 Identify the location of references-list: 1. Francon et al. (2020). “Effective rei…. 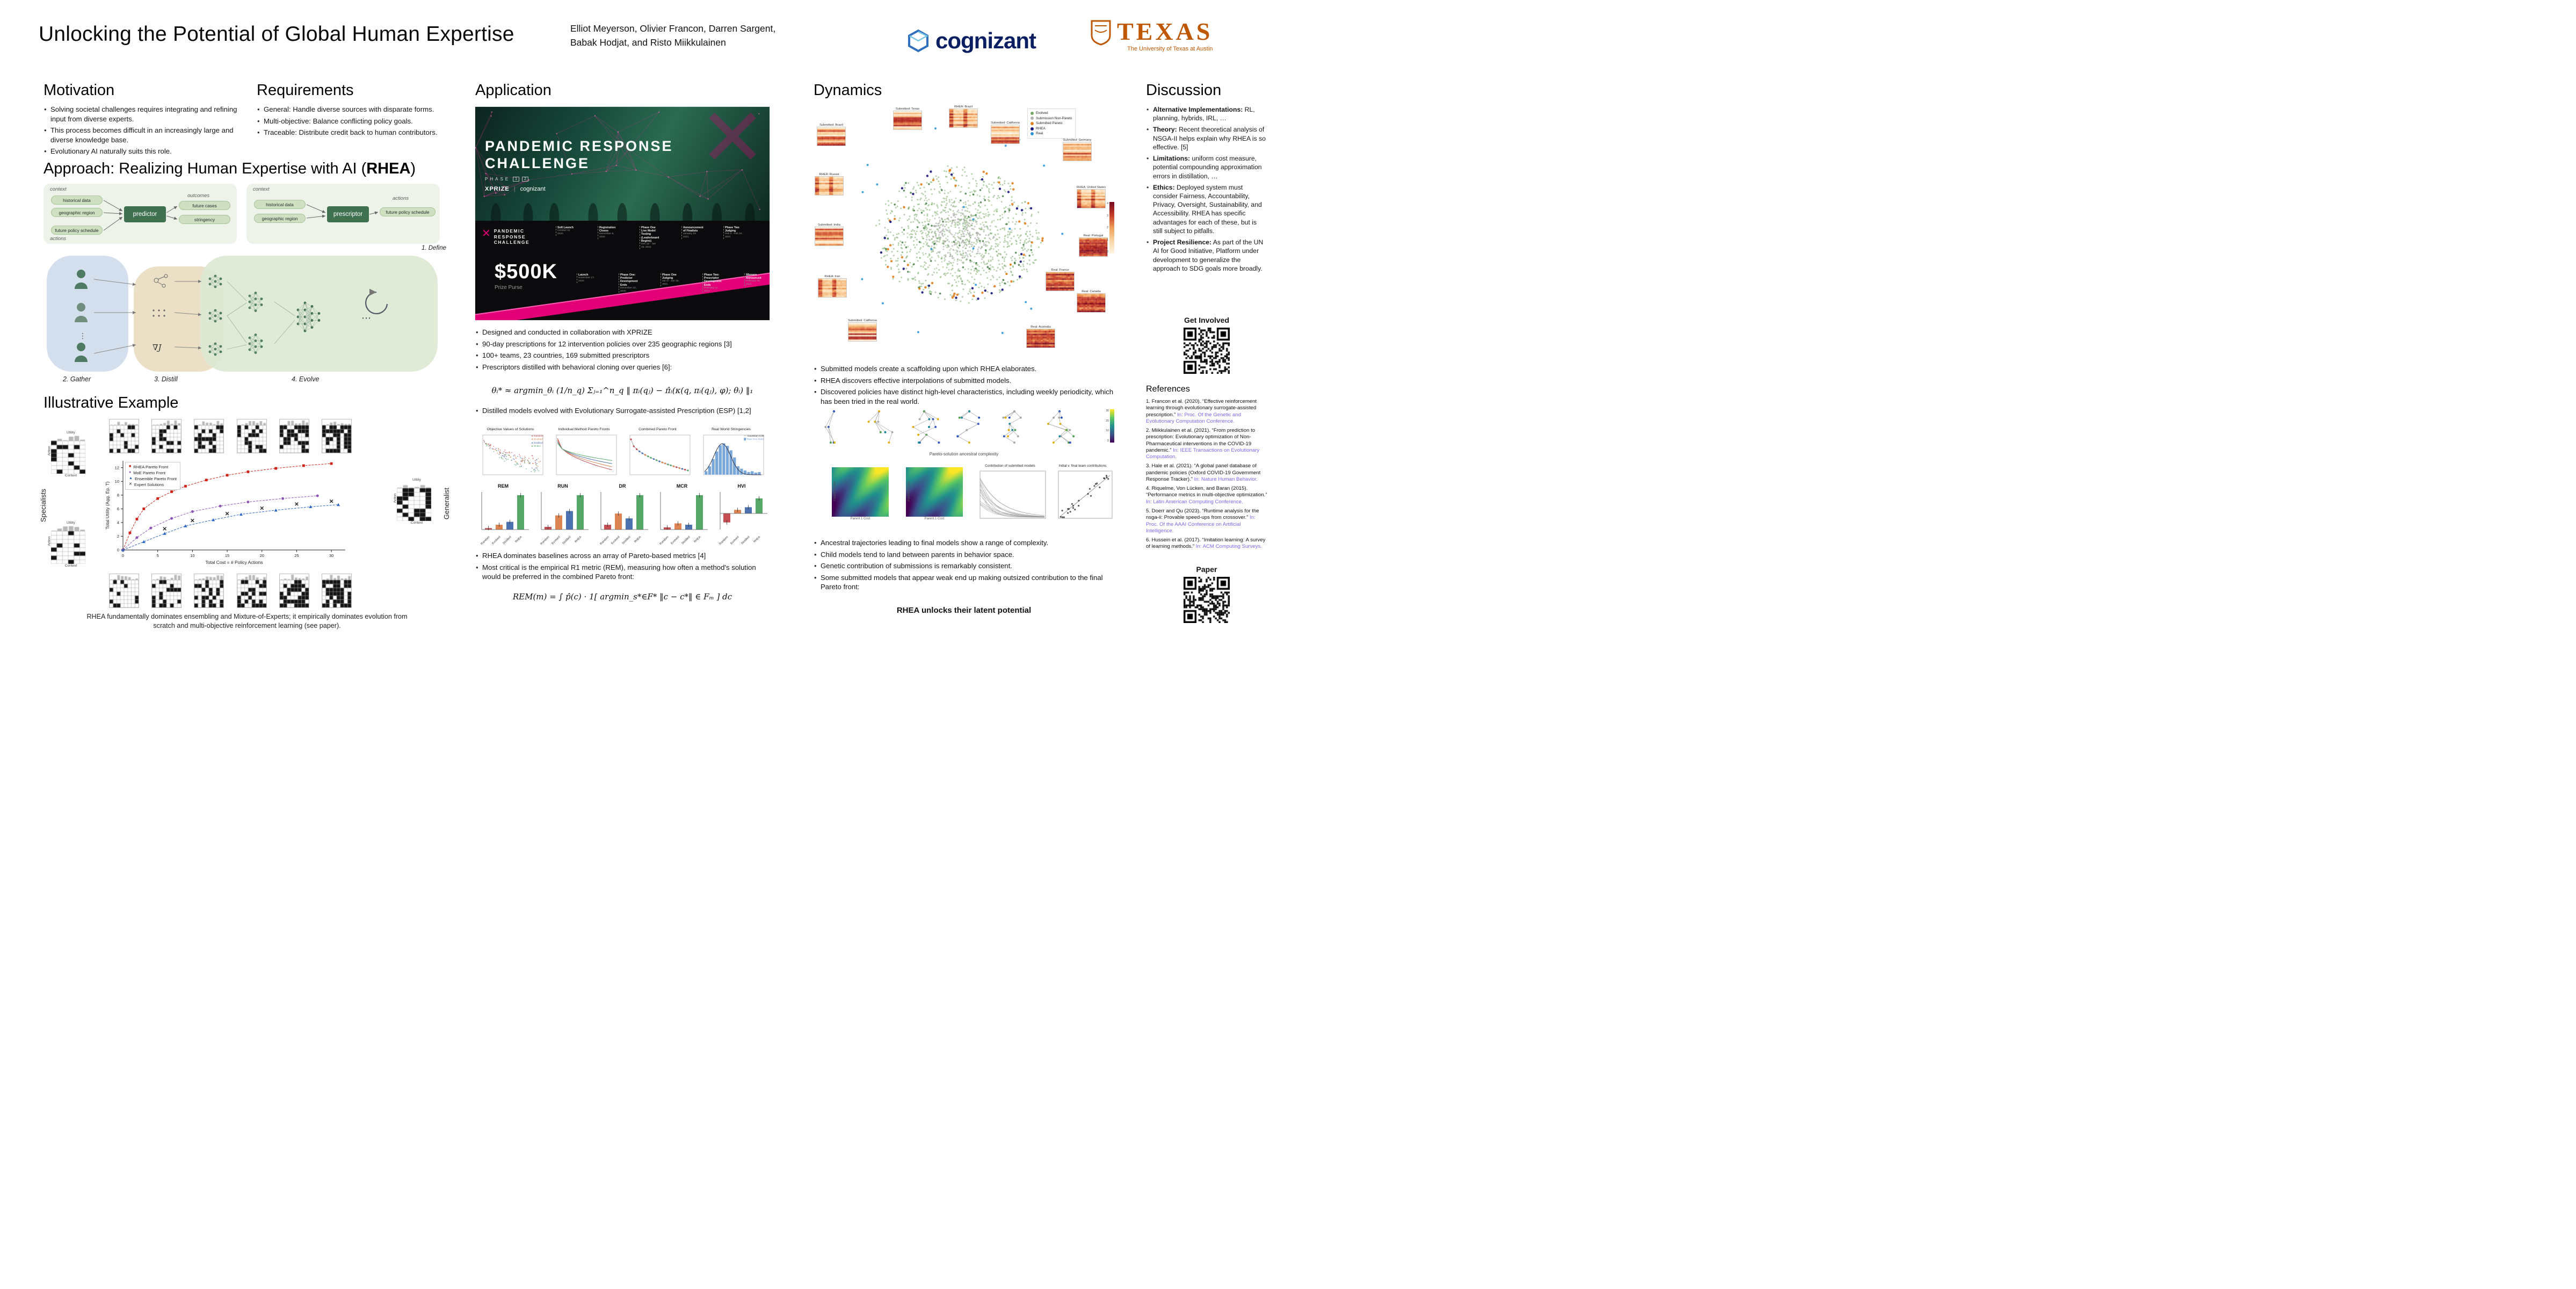
(1206, 476).